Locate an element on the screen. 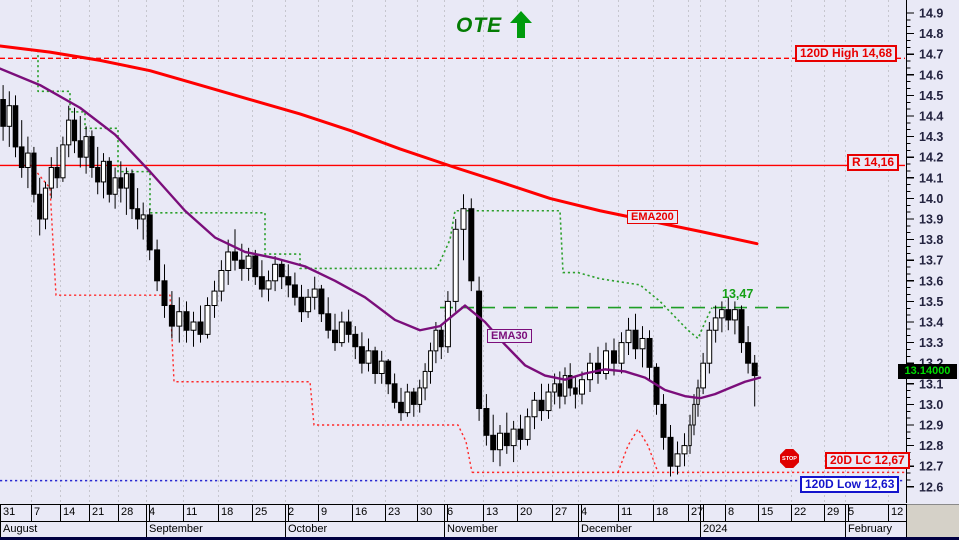 The image size is (959, 540). axis-corner is located at coordinates (933, 521).